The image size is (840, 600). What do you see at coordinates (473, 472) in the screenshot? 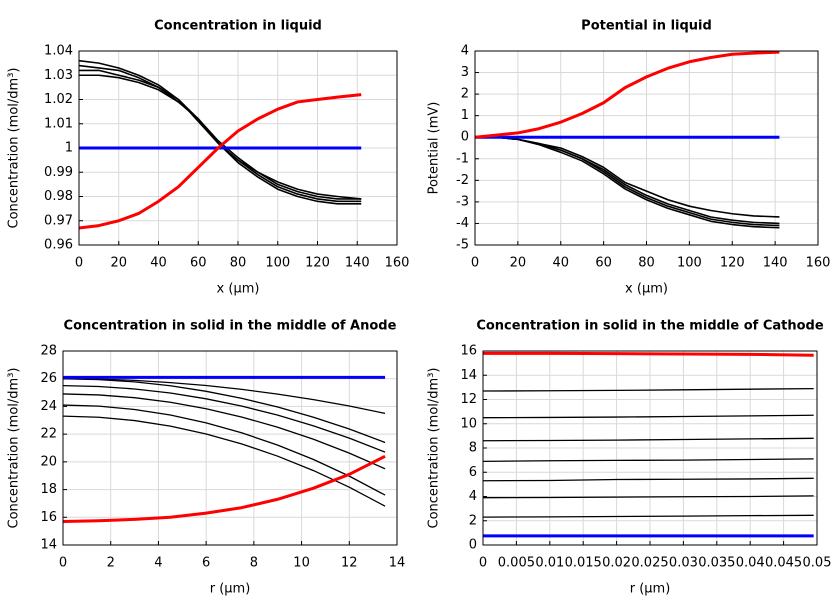
I see `y-tick-label: 6` at bounding box center [473, 472].